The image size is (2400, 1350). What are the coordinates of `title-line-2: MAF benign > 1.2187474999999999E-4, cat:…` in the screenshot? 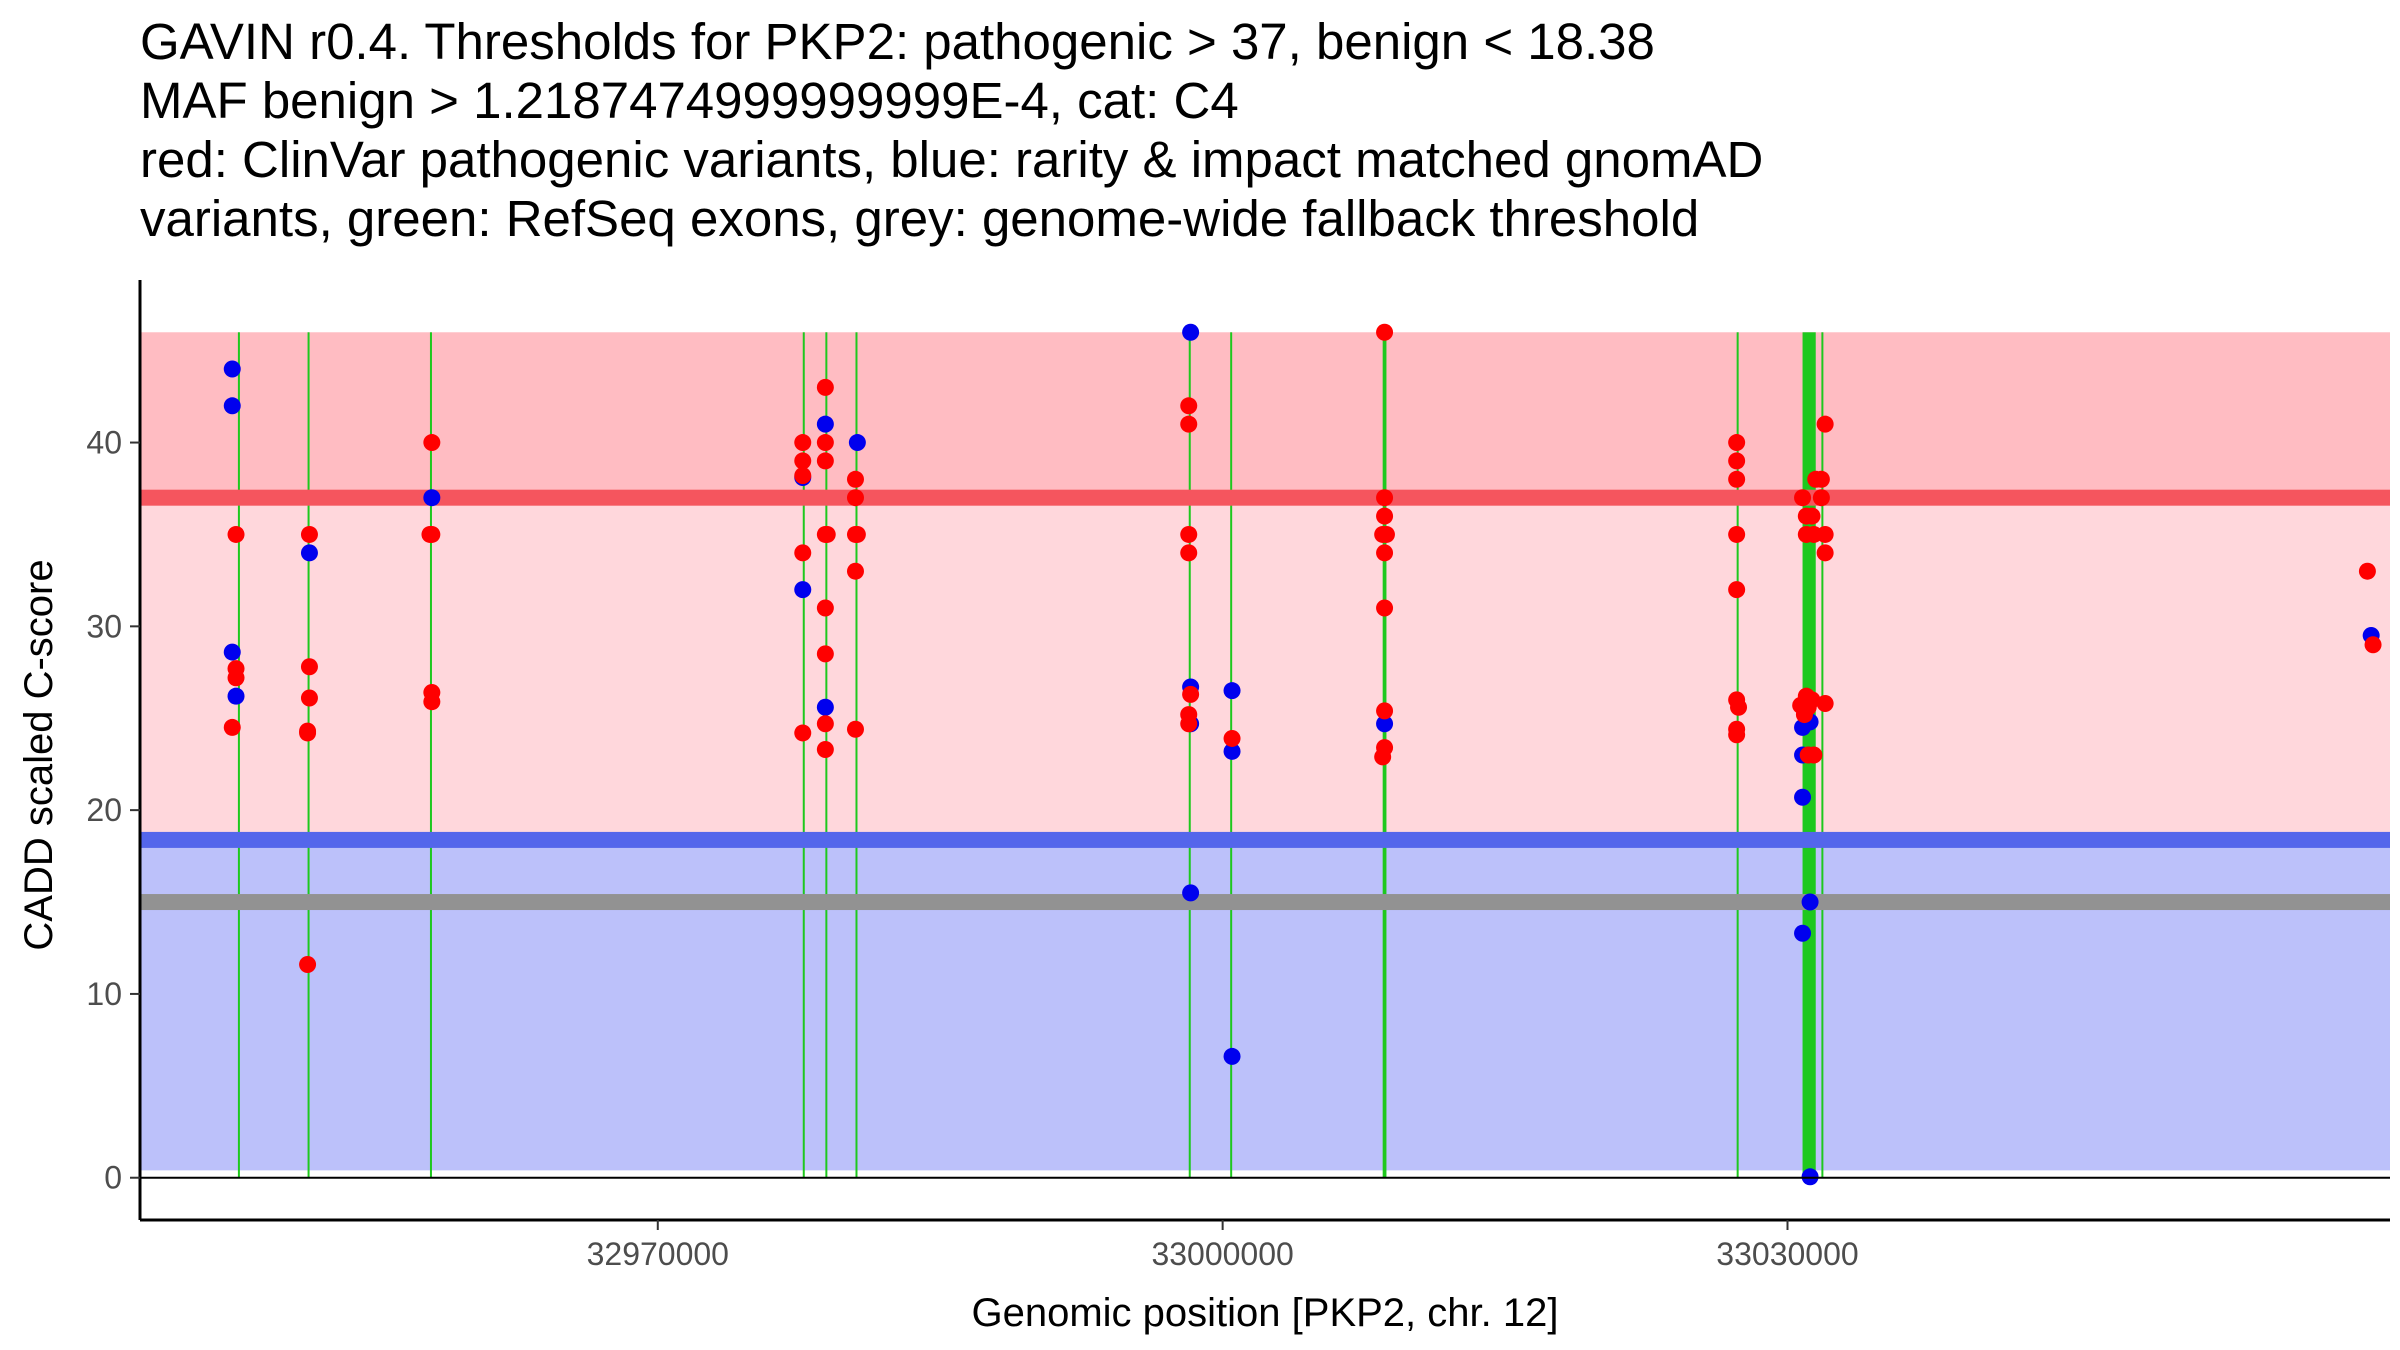 It's located at (689, 100).